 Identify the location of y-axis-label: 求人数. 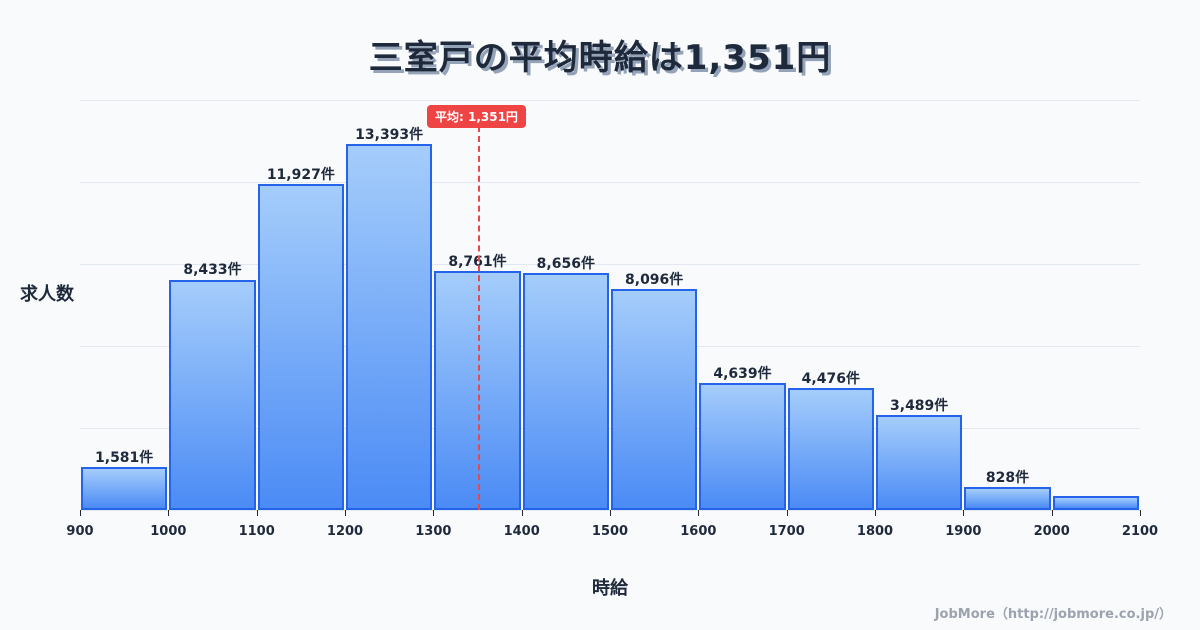
(47, 294).